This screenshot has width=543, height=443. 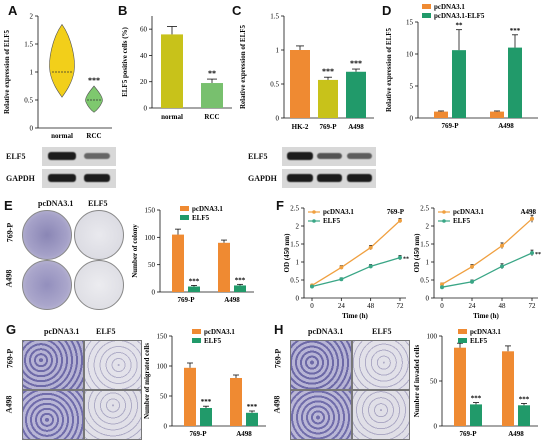 I want to click on x-tick-label: 24, so click(x=342, y=306).